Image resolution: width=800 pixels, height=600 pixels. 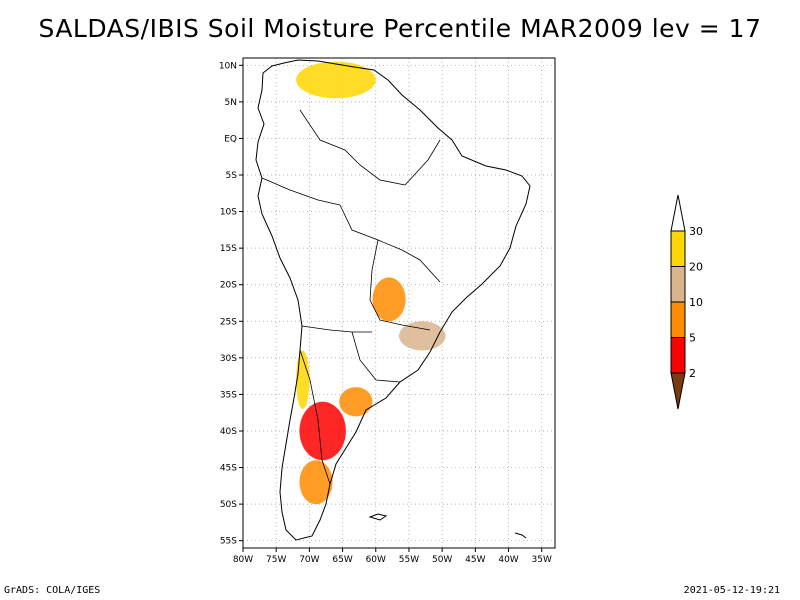 I want to click on lon-tick-label: 75W, so click(x=276, y=560).